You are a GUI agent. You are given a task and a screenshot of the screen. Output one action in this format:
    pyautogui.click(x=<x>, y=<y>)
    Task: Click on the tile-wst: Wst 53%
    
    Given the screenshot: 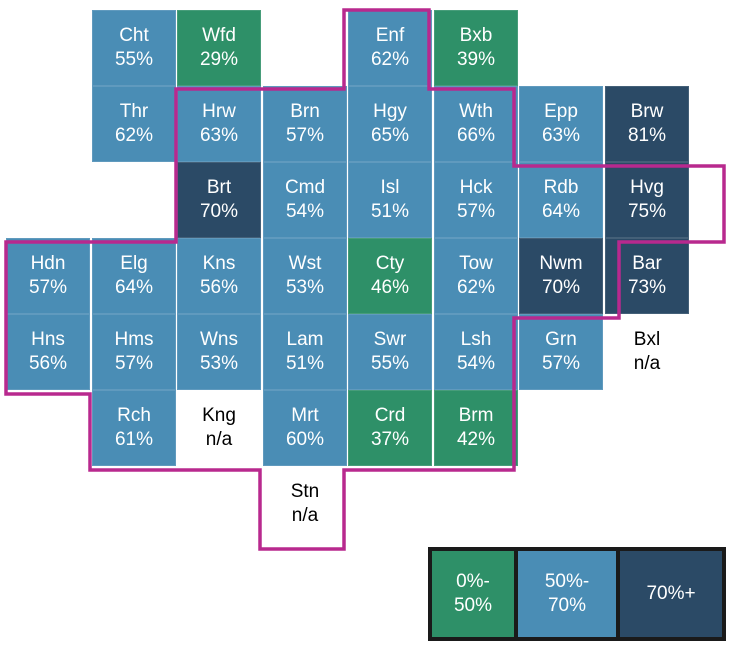 What is the action you would take?
    pyautogui.click(x=305, y=276)
    